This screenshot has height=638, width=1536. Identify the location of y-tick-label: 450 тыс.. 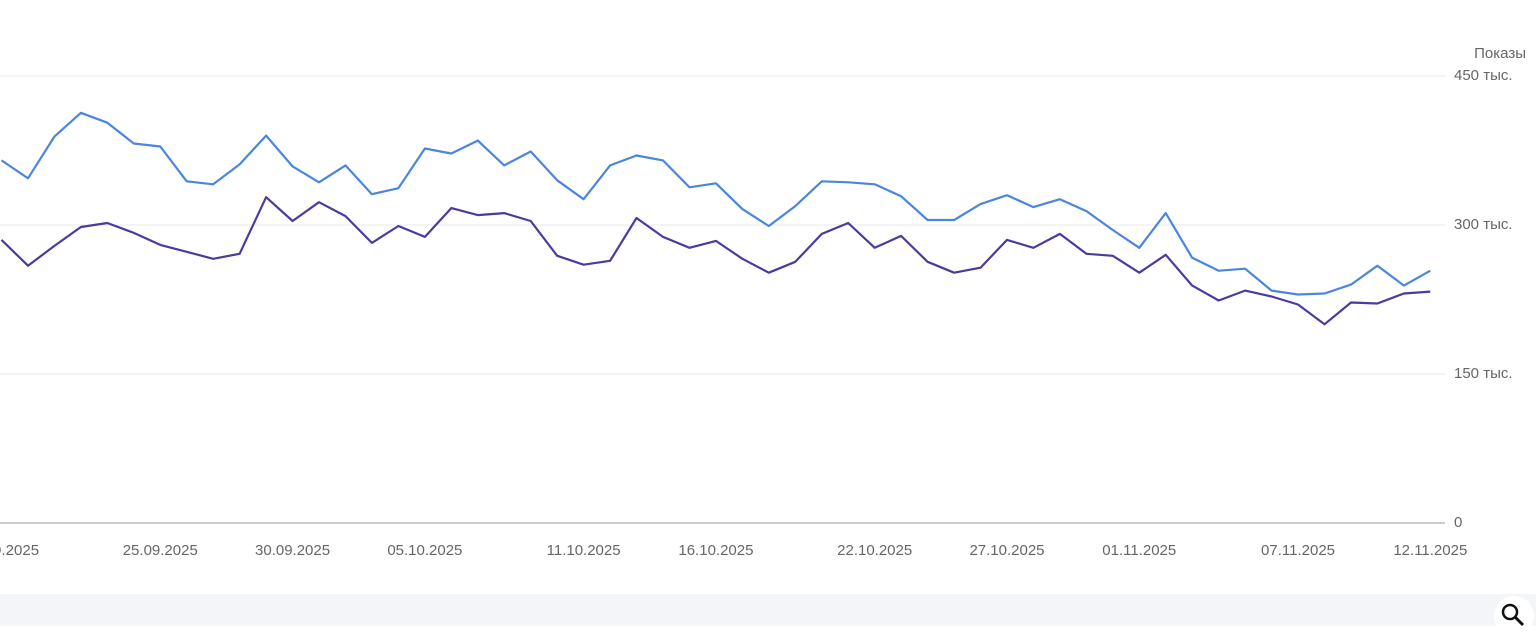
(1483, 75).